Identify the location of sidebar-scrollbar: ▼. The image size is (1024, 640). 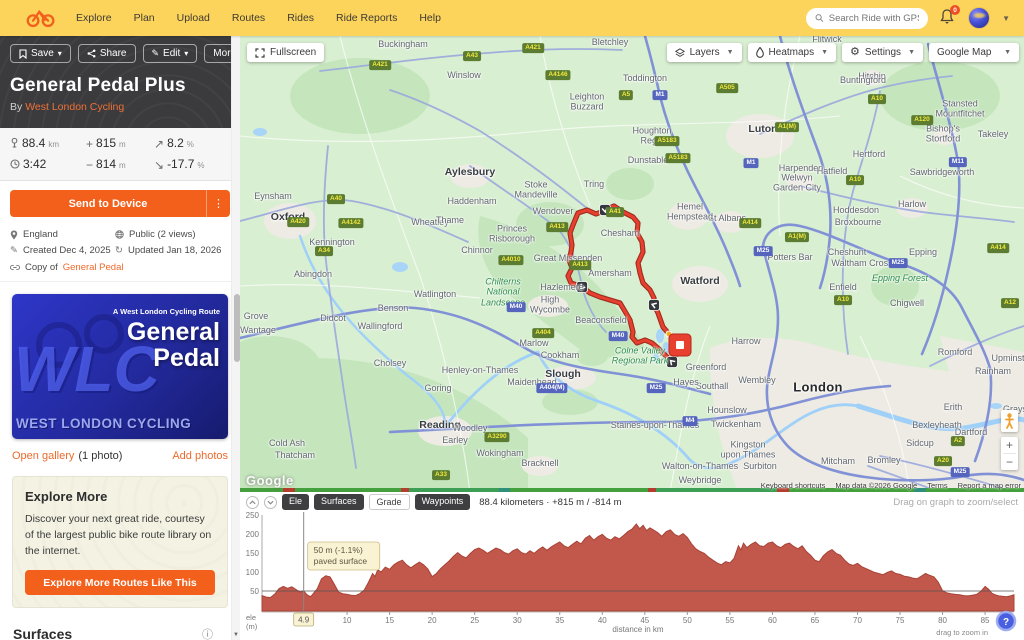
(235, 338).